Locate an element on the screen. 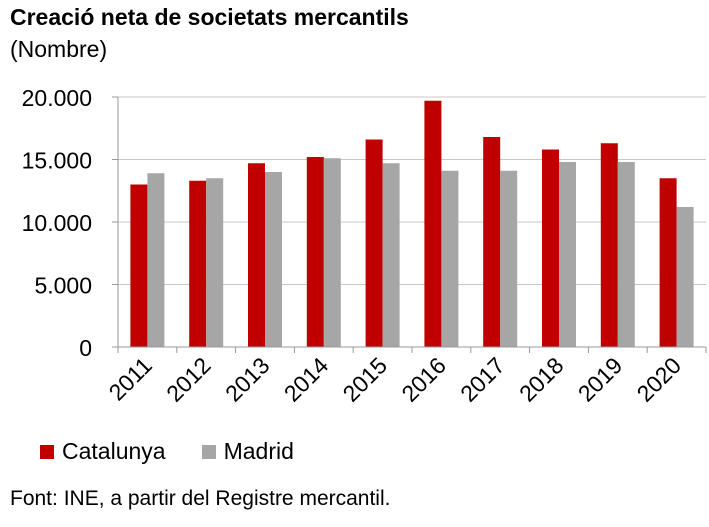  bar-catalunya-2019 is located at coordinates (609, 245).